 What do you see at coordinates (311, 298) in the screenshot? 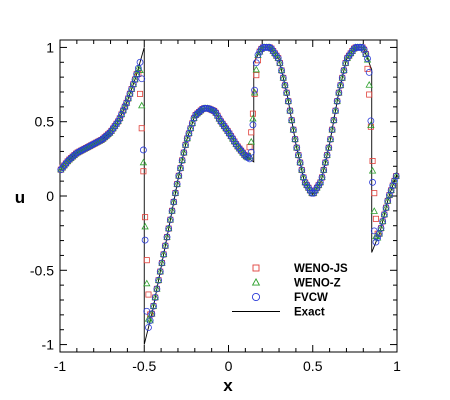
I see `legend-label-fvcw: FVCW` at bounding box center [311, 298].